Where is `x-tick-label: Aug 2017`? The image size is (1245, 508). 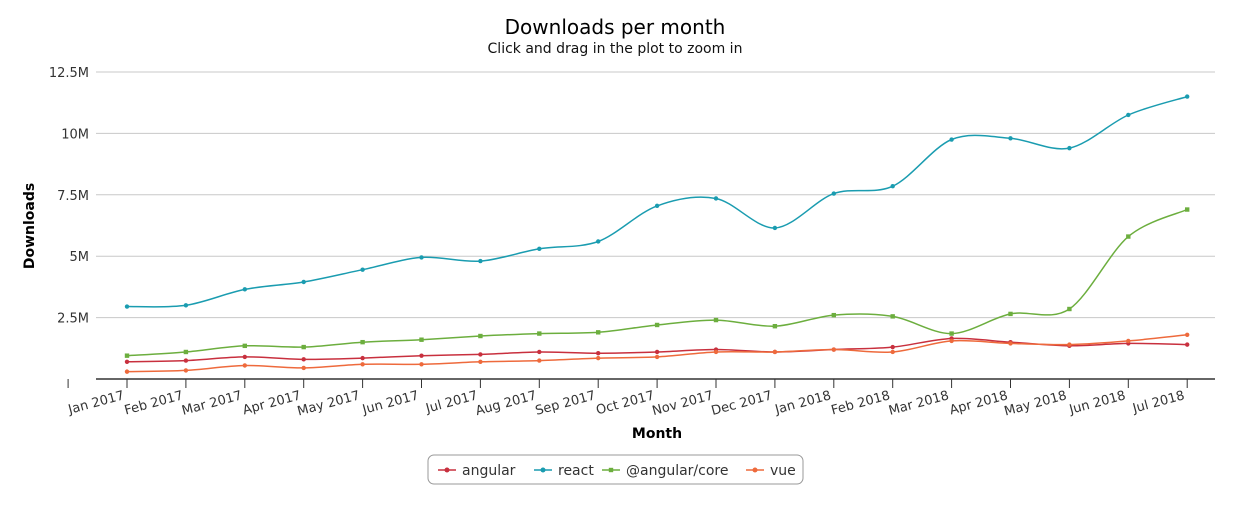 x-tick-label: Aug 2017 is located at coordinates (506, 403).